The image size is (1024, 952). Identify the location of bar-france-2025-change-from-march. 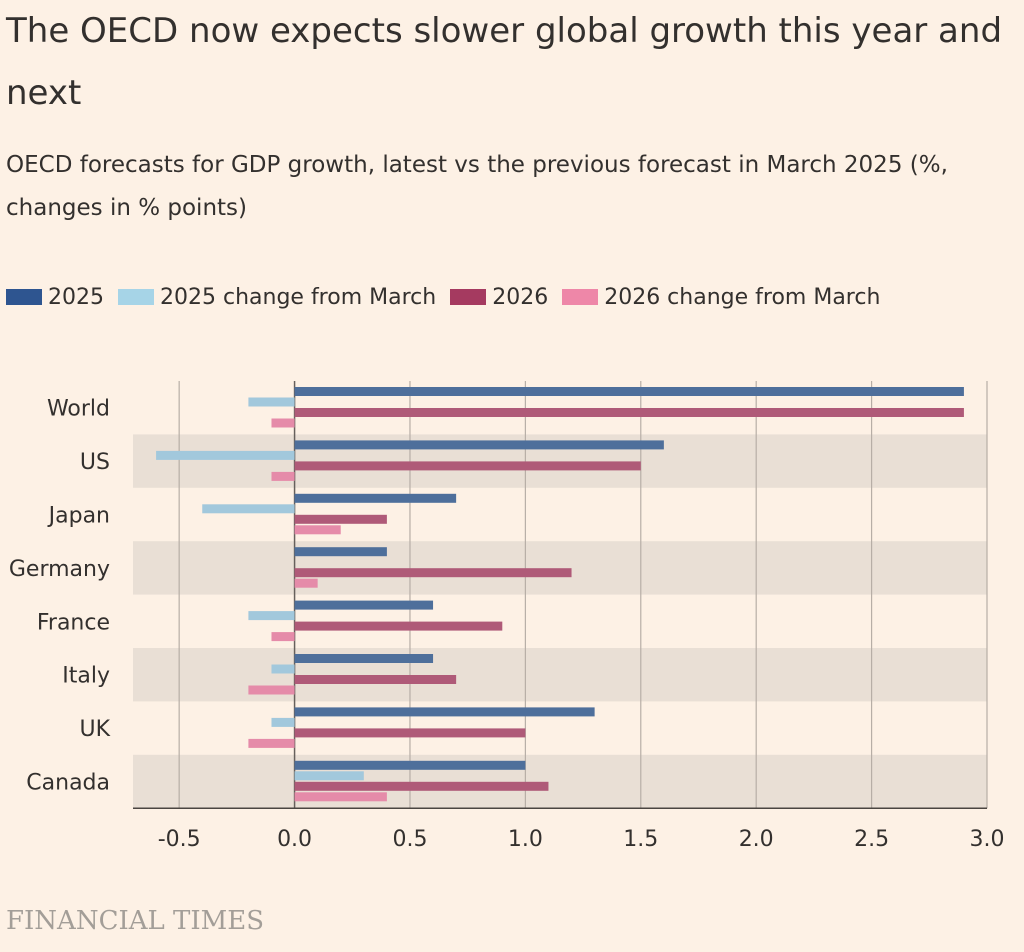
(271, 616).